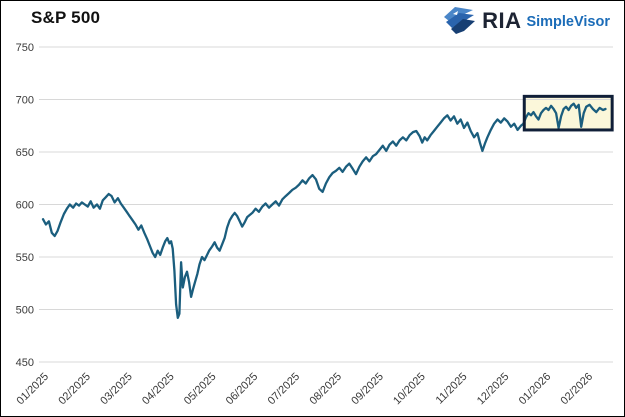  What do you see at coordinates (577, 389) in the screenshot?
I see `x-tick-label: 02/2026` at bounding box center [577, 389].